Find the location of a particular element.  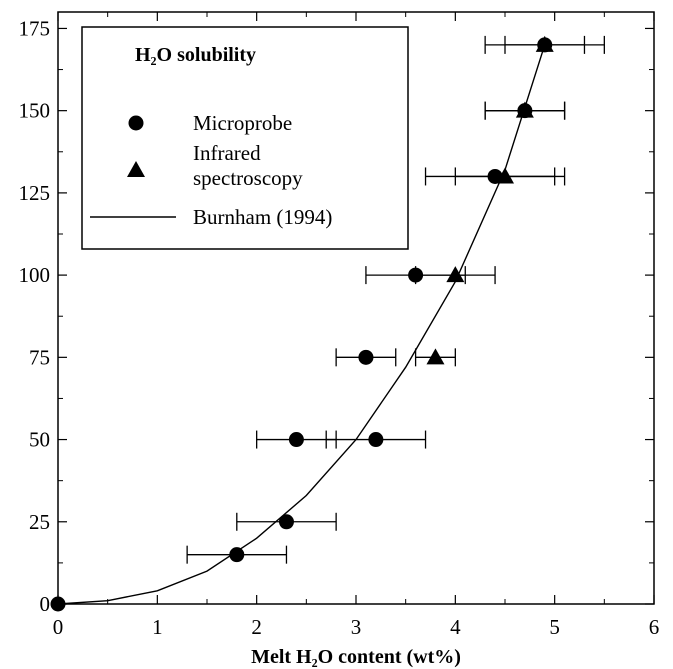

y-tick-label: 175 is located at coordinates (35, 28).